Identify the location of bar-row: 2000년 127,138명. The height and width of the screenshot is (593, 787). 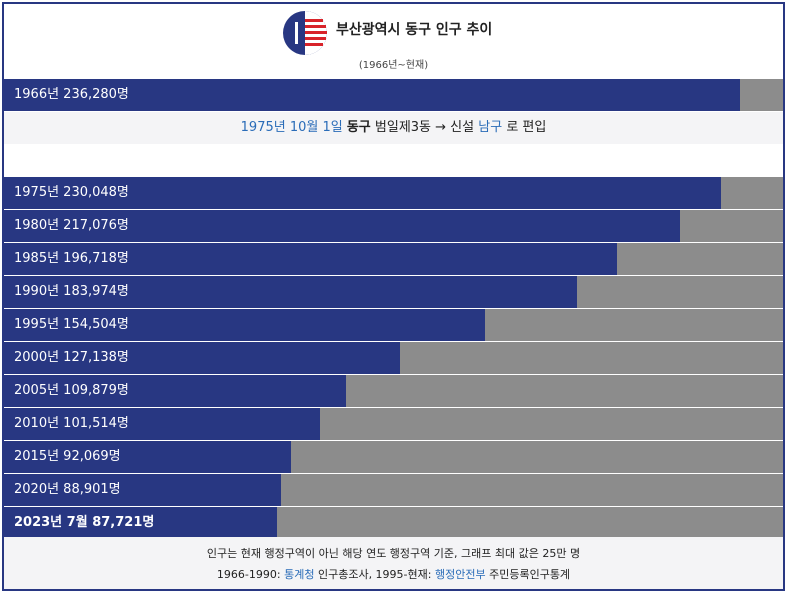
(393, 358).